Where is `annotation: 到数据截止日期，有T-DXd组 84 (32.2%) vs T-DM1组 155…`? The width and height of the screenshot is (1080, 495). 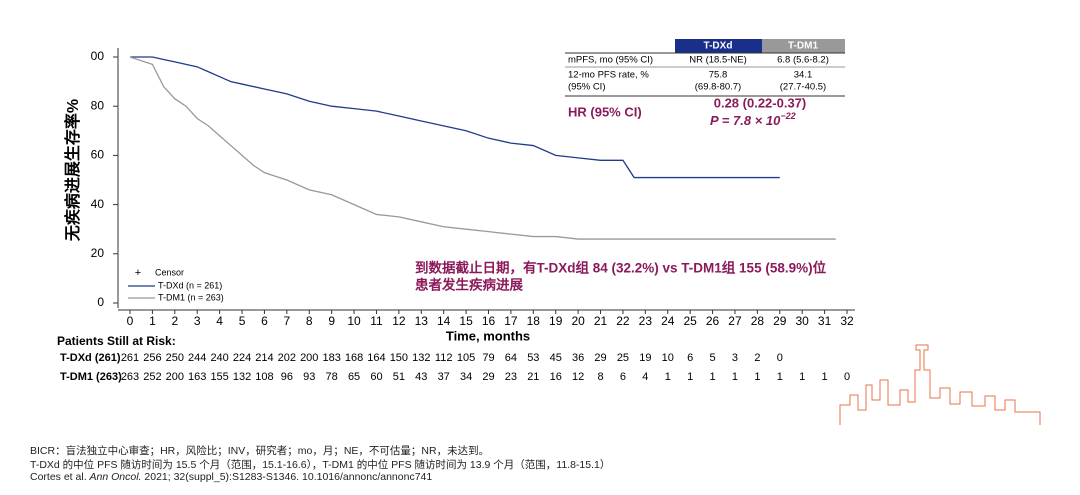
annotation: 到数据截止日期，有T-DXd组 84 (32.2%) vs T-DM1组 155… is located at coordinates (621, 268).